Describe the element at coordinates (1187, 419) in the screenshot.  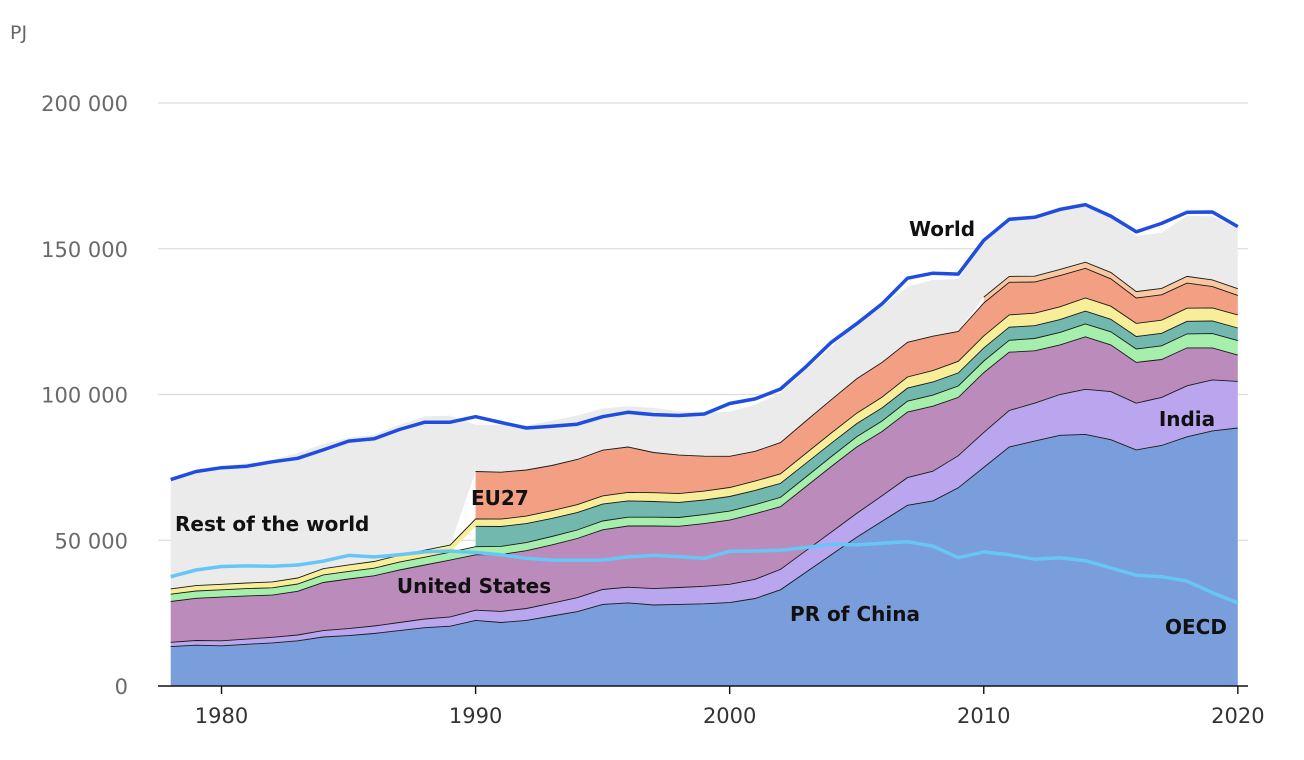
I see `label-india: India` at that location.